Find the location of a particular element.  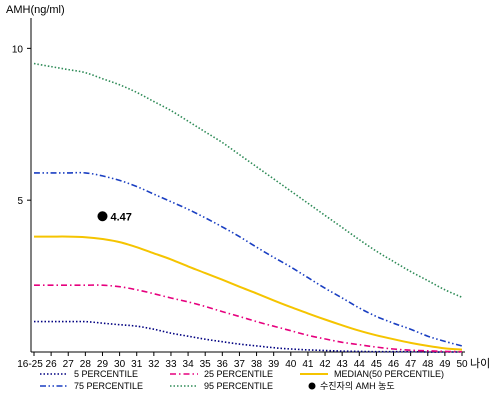

x-tick-label: 38 is located at coordinates (257, 364).